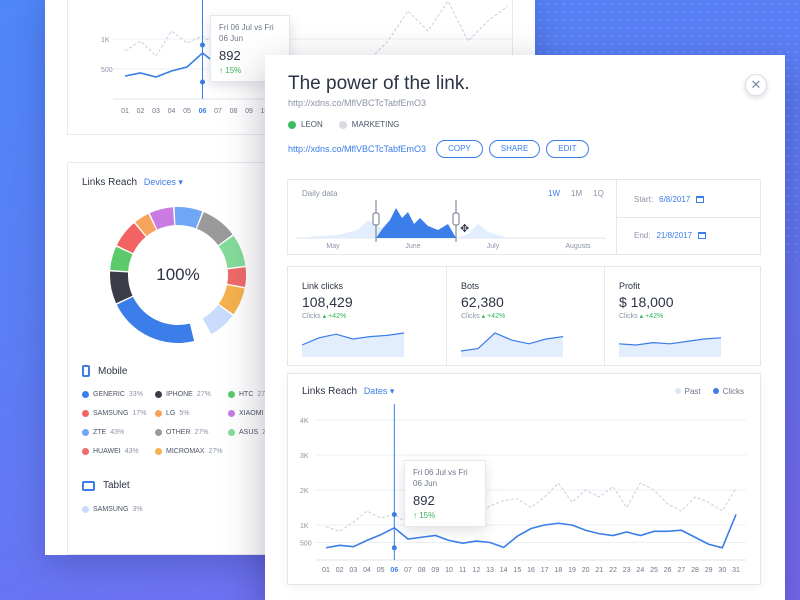 This screenshot has height=600, width=800. Describe the element at coordinates (644, 199) in the screenshot. I see `start-label: Start:` at that location.